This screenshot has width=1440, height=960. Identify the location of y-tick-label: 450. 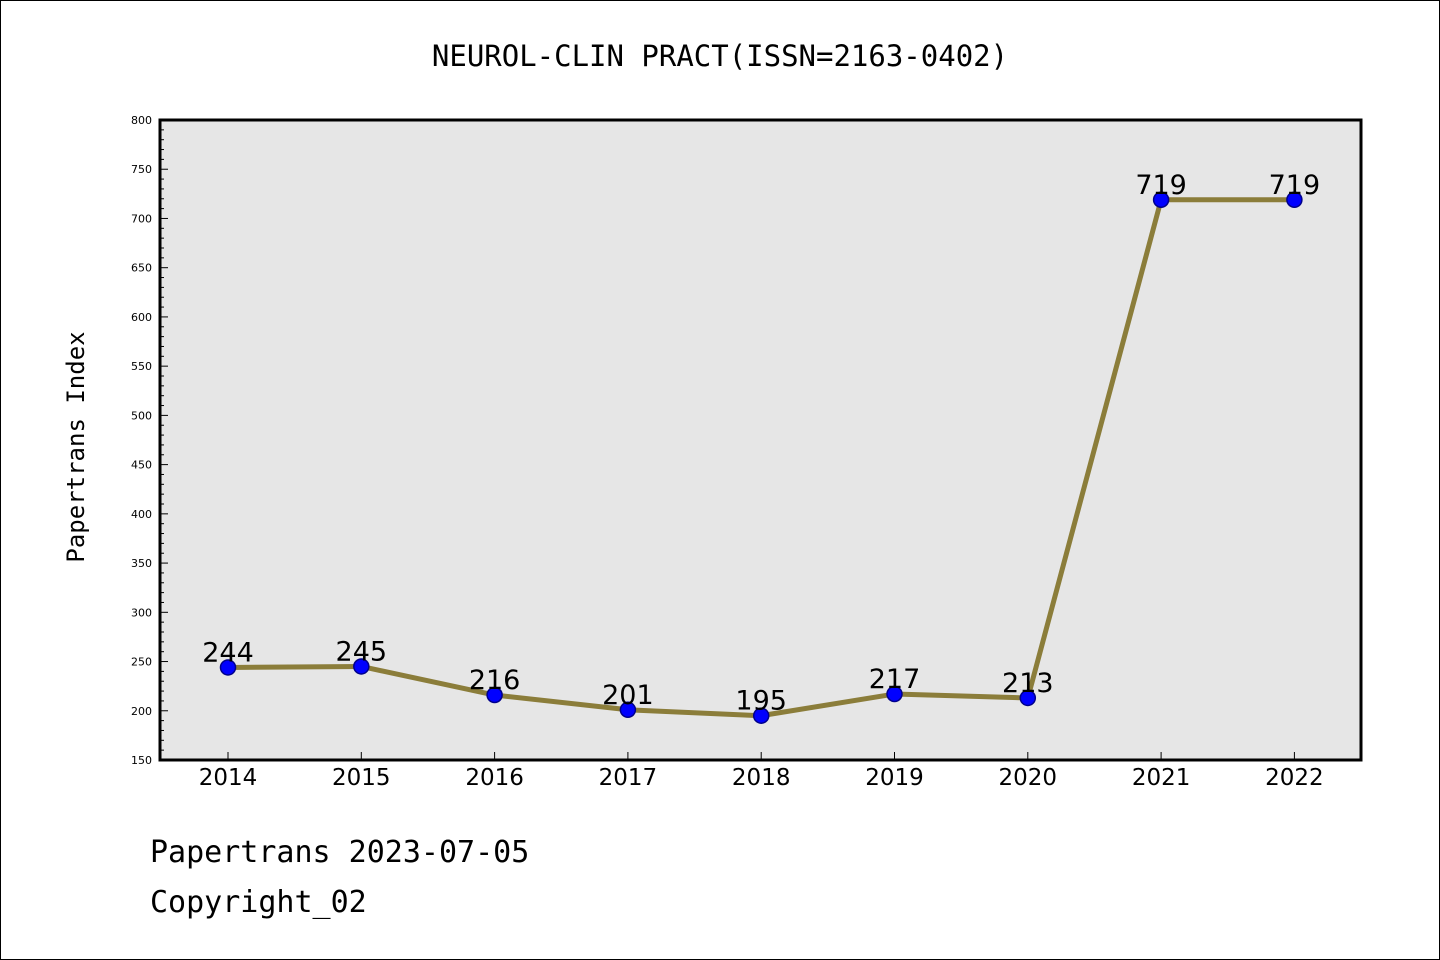
(141, 465).